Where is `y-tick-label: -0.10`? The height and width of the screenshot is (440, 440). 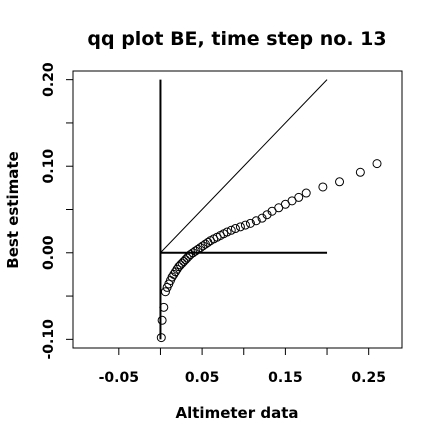
y-tick-label: -0.10 is located at coordinates (49, 339).